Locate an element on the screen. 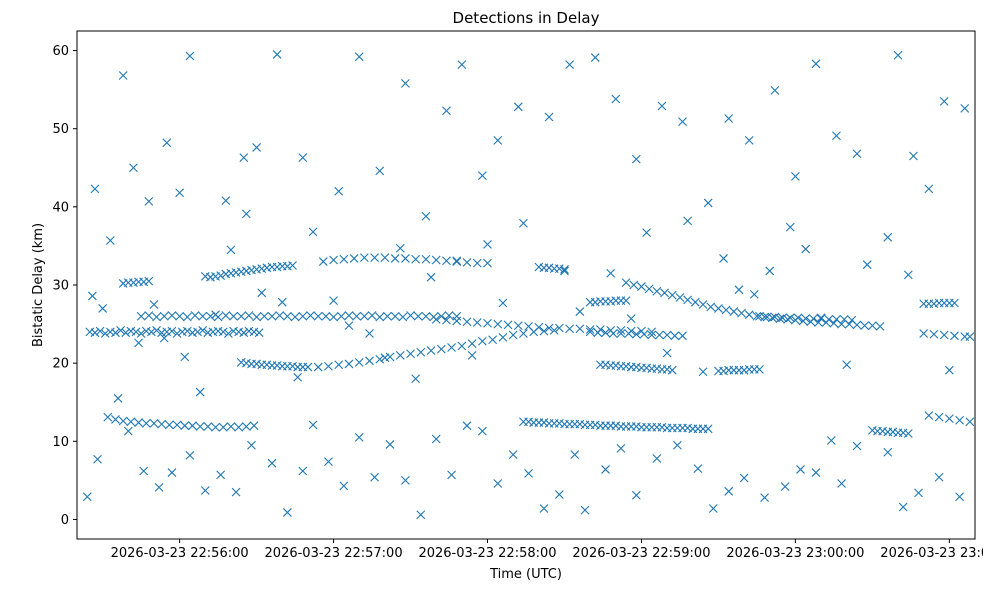 The height and width of the screenshot is (590, 983). series-track-33km-arc is located at coordinates (405, 260).